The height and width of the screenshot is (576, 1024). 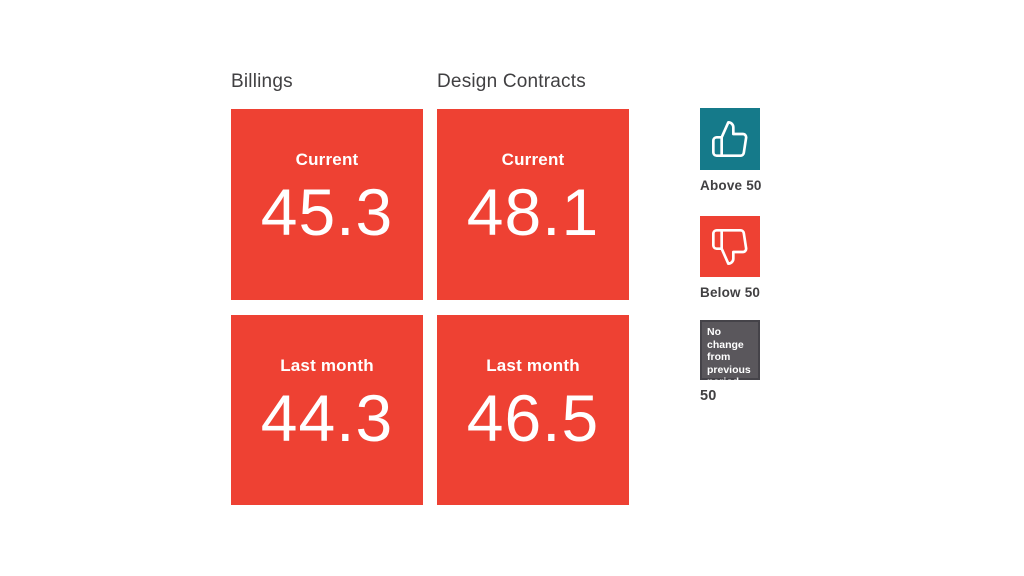 What do you see at coordinates (327, 418) in the screenshot?
I see `tile-value: 44.3` at bounding box center [327, 418].